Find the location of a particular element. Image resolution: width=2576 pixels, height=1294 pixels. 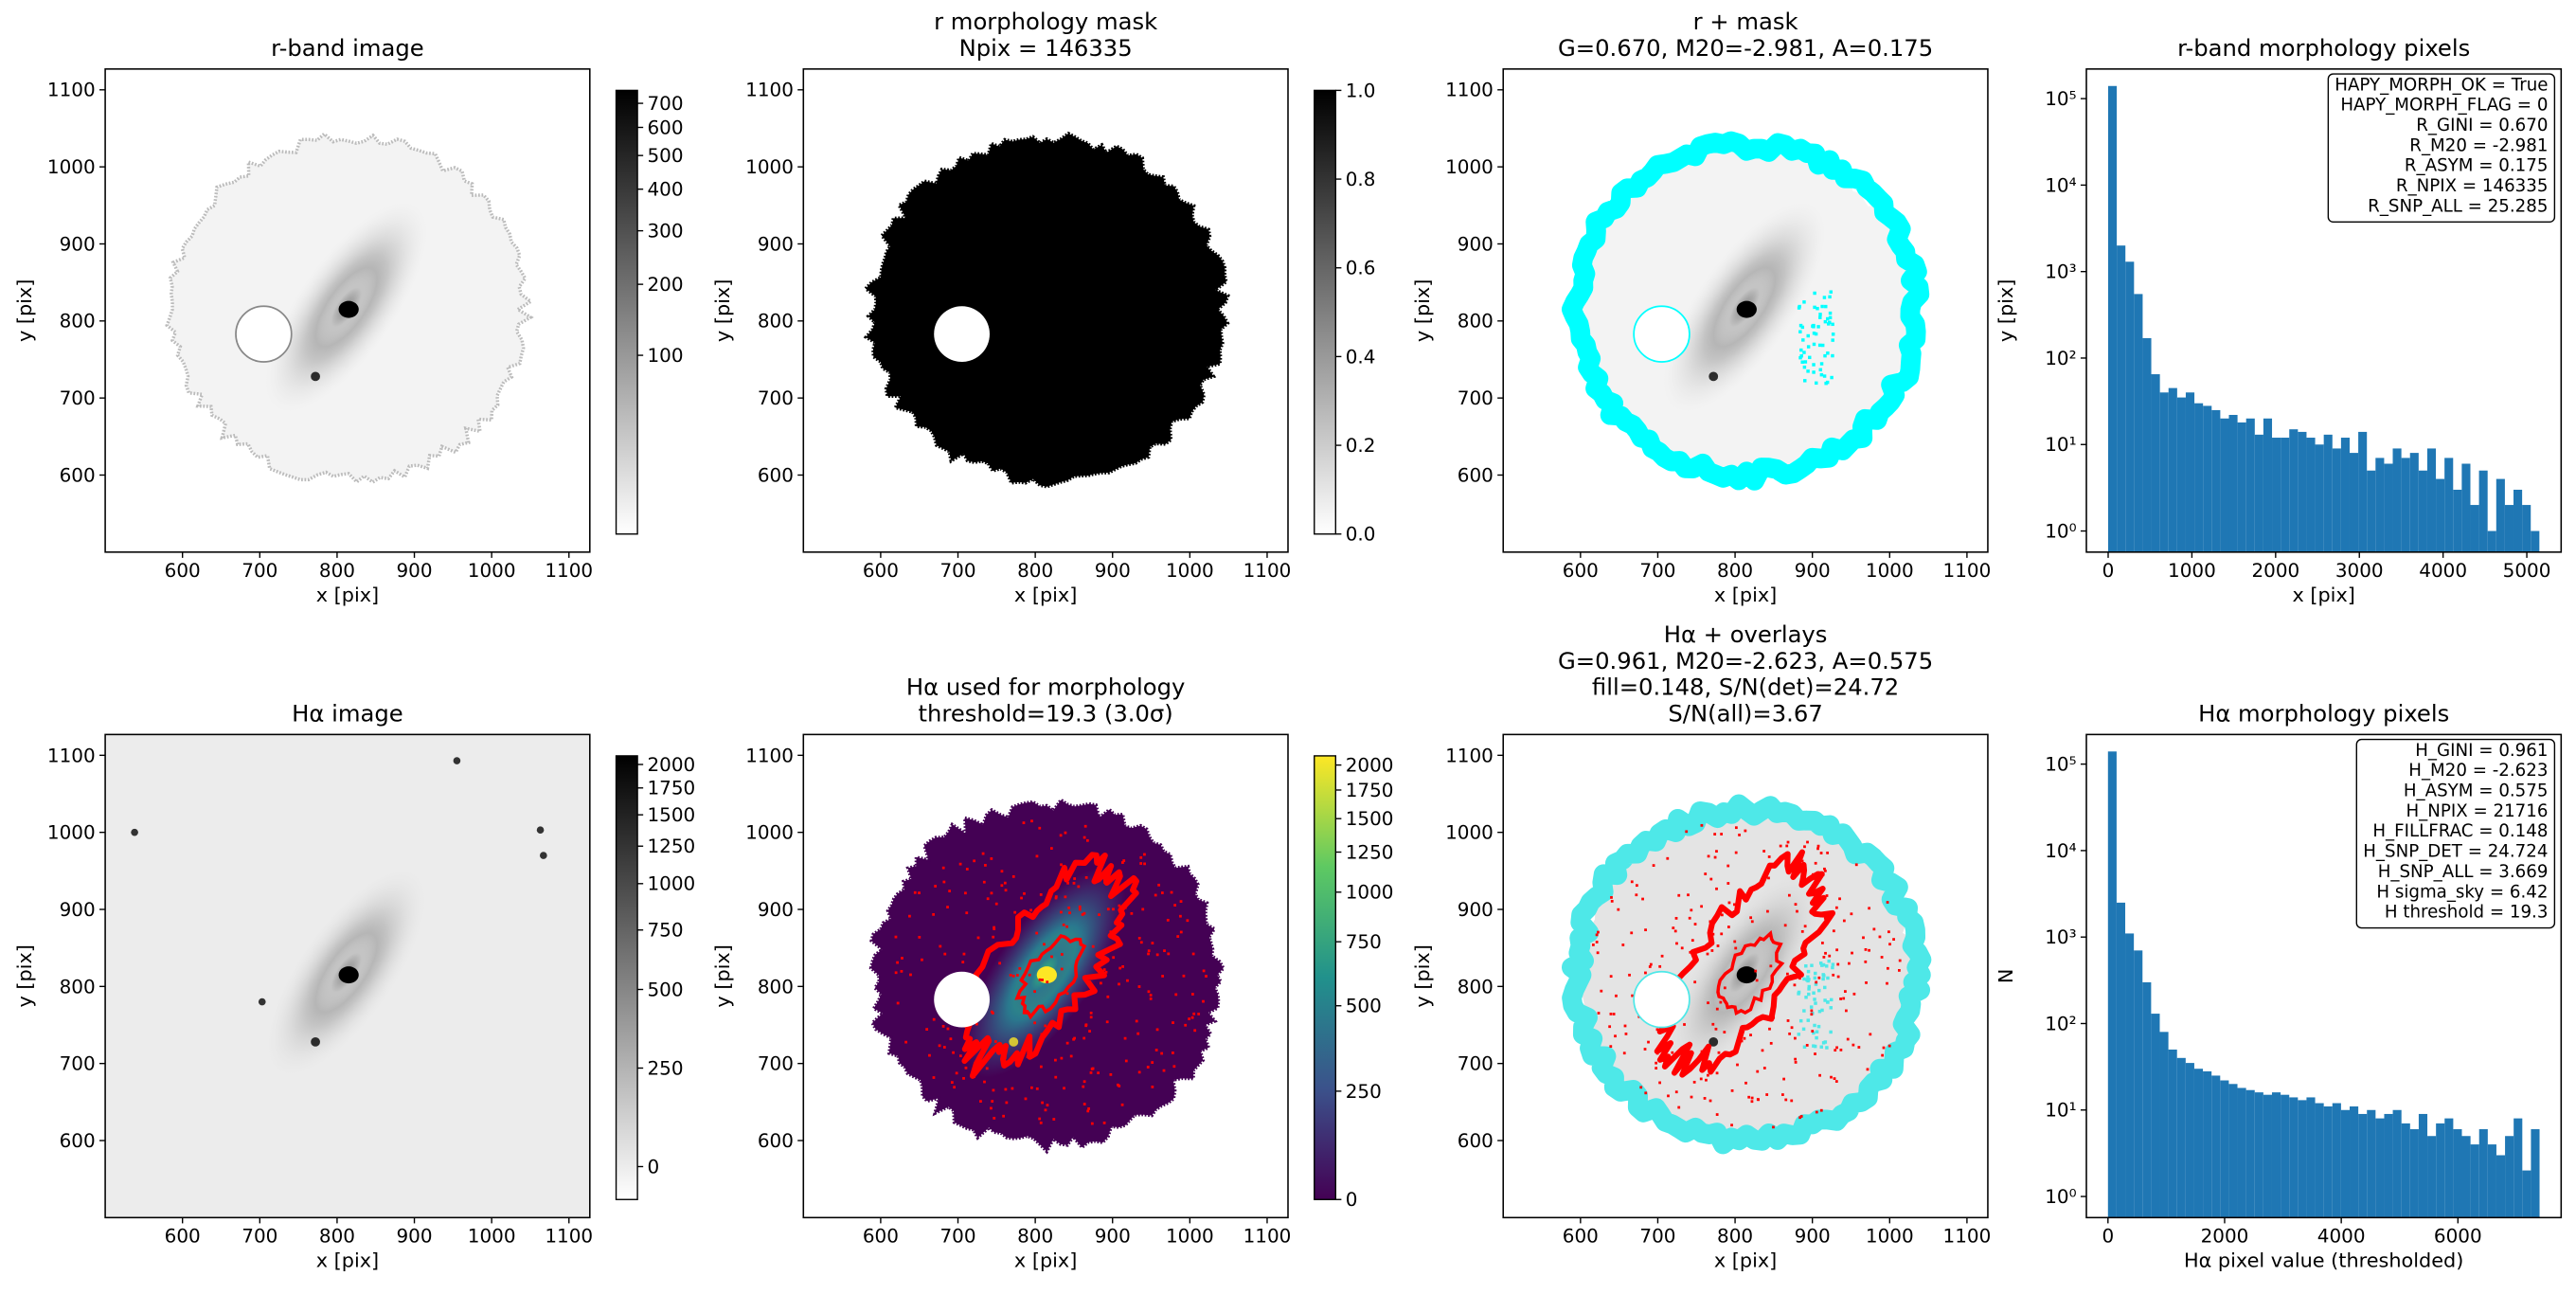

y-tick-label: 1100 is located at coordinates (71, 90).